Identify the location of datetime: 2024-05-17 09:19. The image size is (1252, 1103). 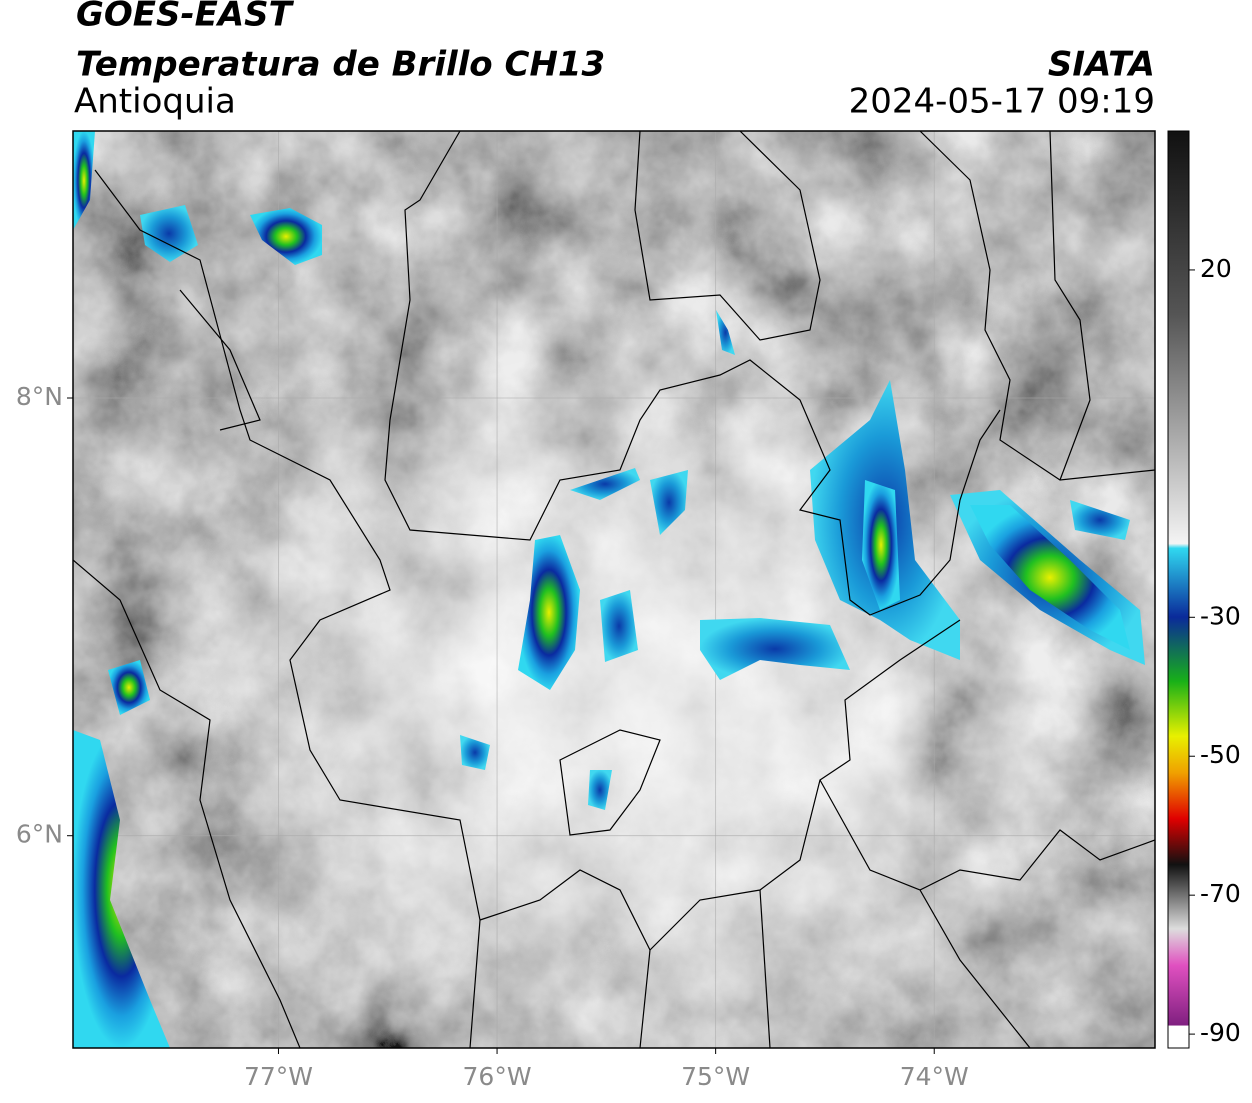
(1002, 102).